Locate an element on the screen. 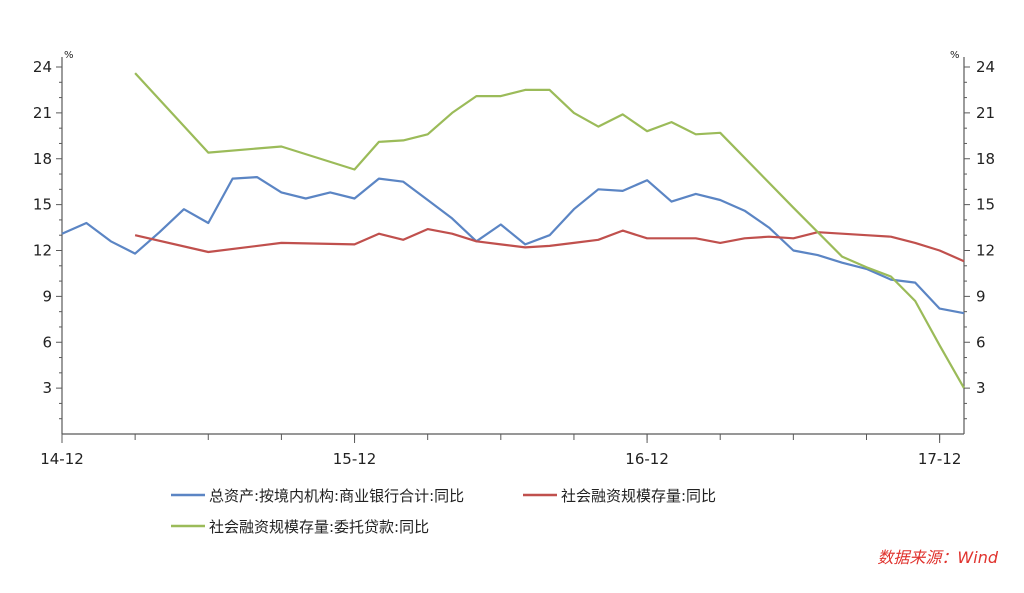 Image resolution: width=1024 pixels, height=593 pixels. x-tick-label: 15-12 is located at coordinates (355, 459).